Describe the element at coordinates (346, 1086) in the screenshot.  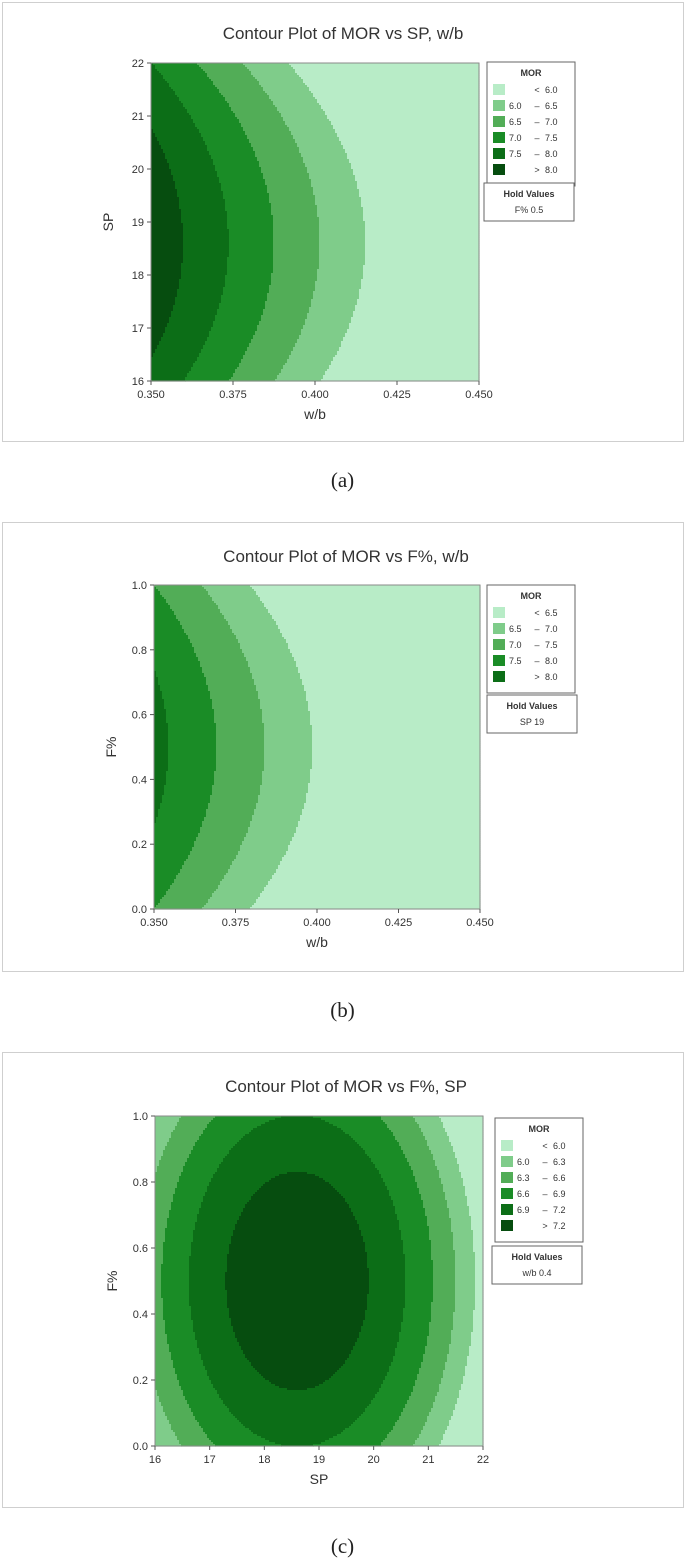
I see `chart-title: Contour Plot of MOR vs F%, SP` at that location.